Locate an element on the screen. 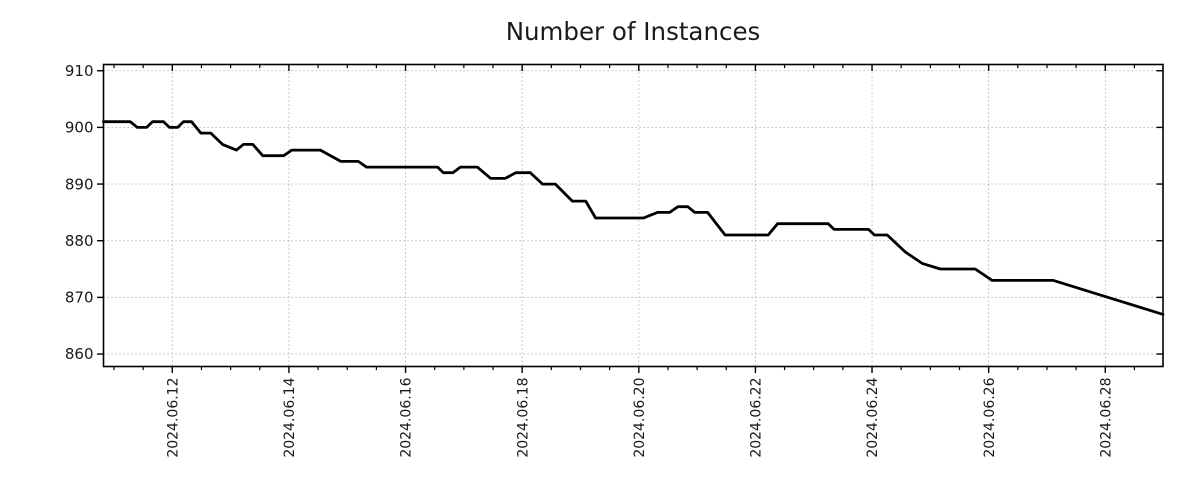  y-tick-label: 880 is located at coordinates (79, 241).